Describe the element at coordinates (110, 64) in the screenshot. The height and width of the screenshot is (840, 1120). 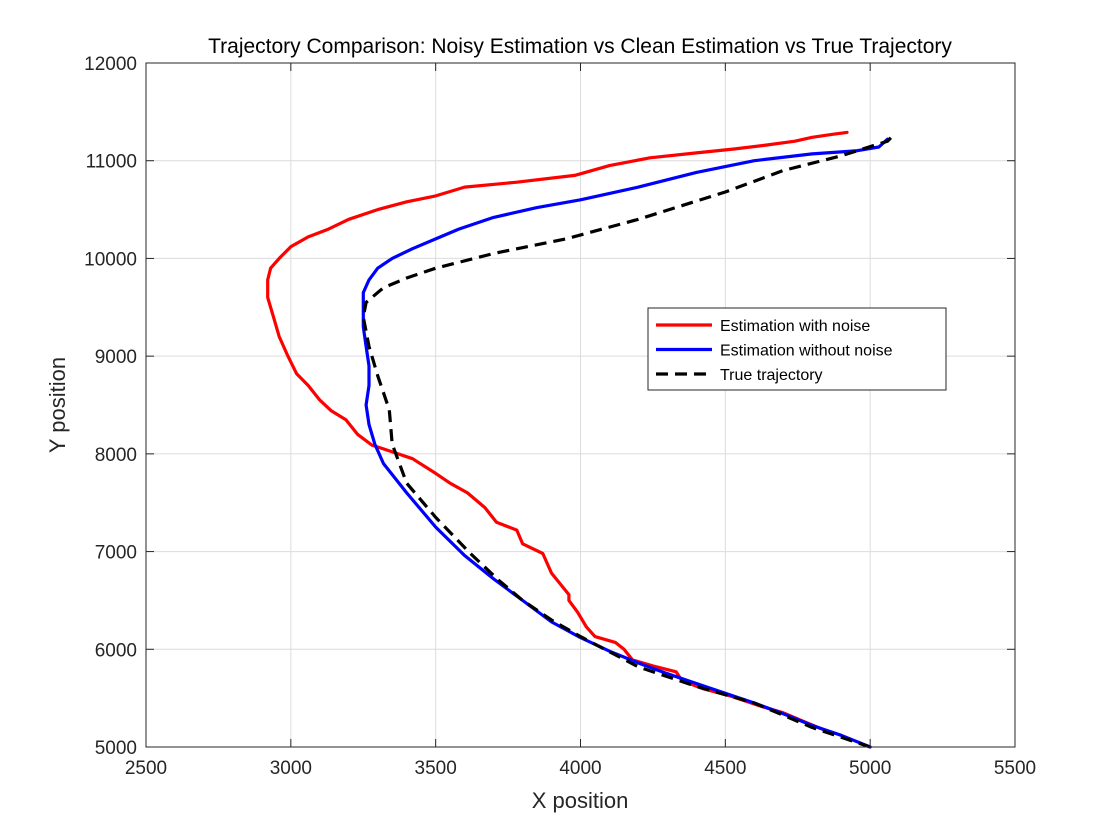
I see `y-tick-label: 12000` at that location.